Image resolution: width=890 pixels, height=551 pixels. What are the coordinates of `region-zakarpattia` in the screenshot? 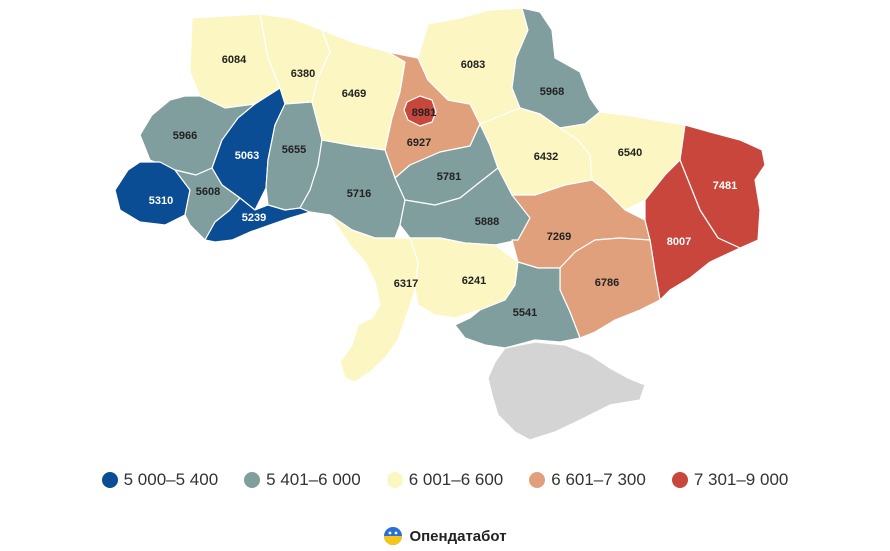 It's located at (152, 193).